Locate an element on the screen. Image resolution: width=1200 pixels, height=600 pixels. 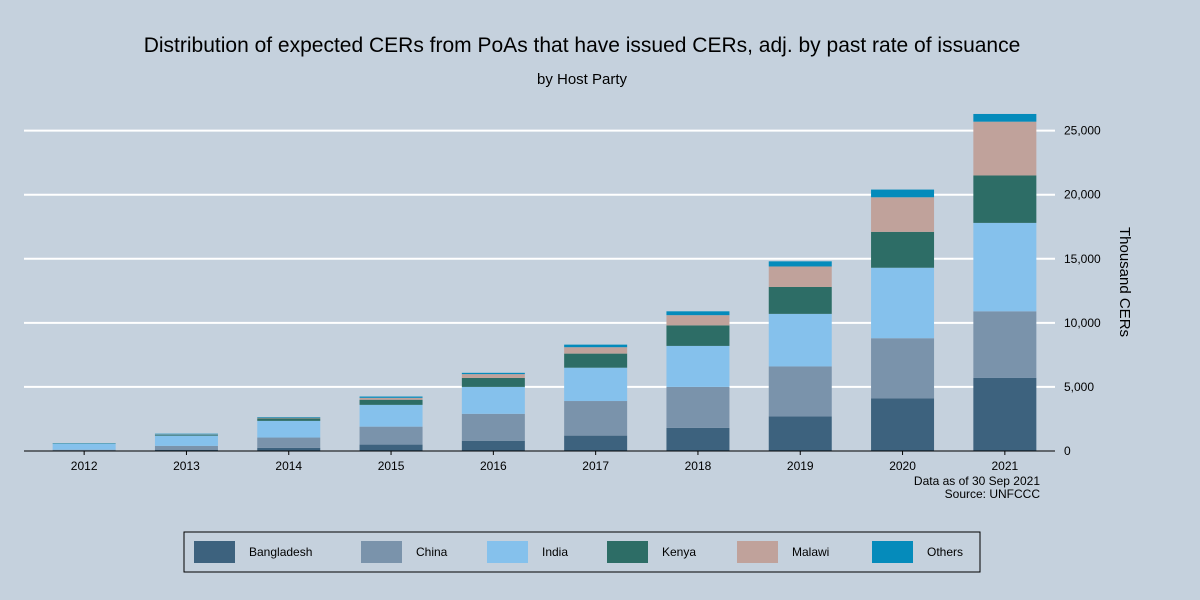
legend-swatch-india is located at coordinates (507, 552).